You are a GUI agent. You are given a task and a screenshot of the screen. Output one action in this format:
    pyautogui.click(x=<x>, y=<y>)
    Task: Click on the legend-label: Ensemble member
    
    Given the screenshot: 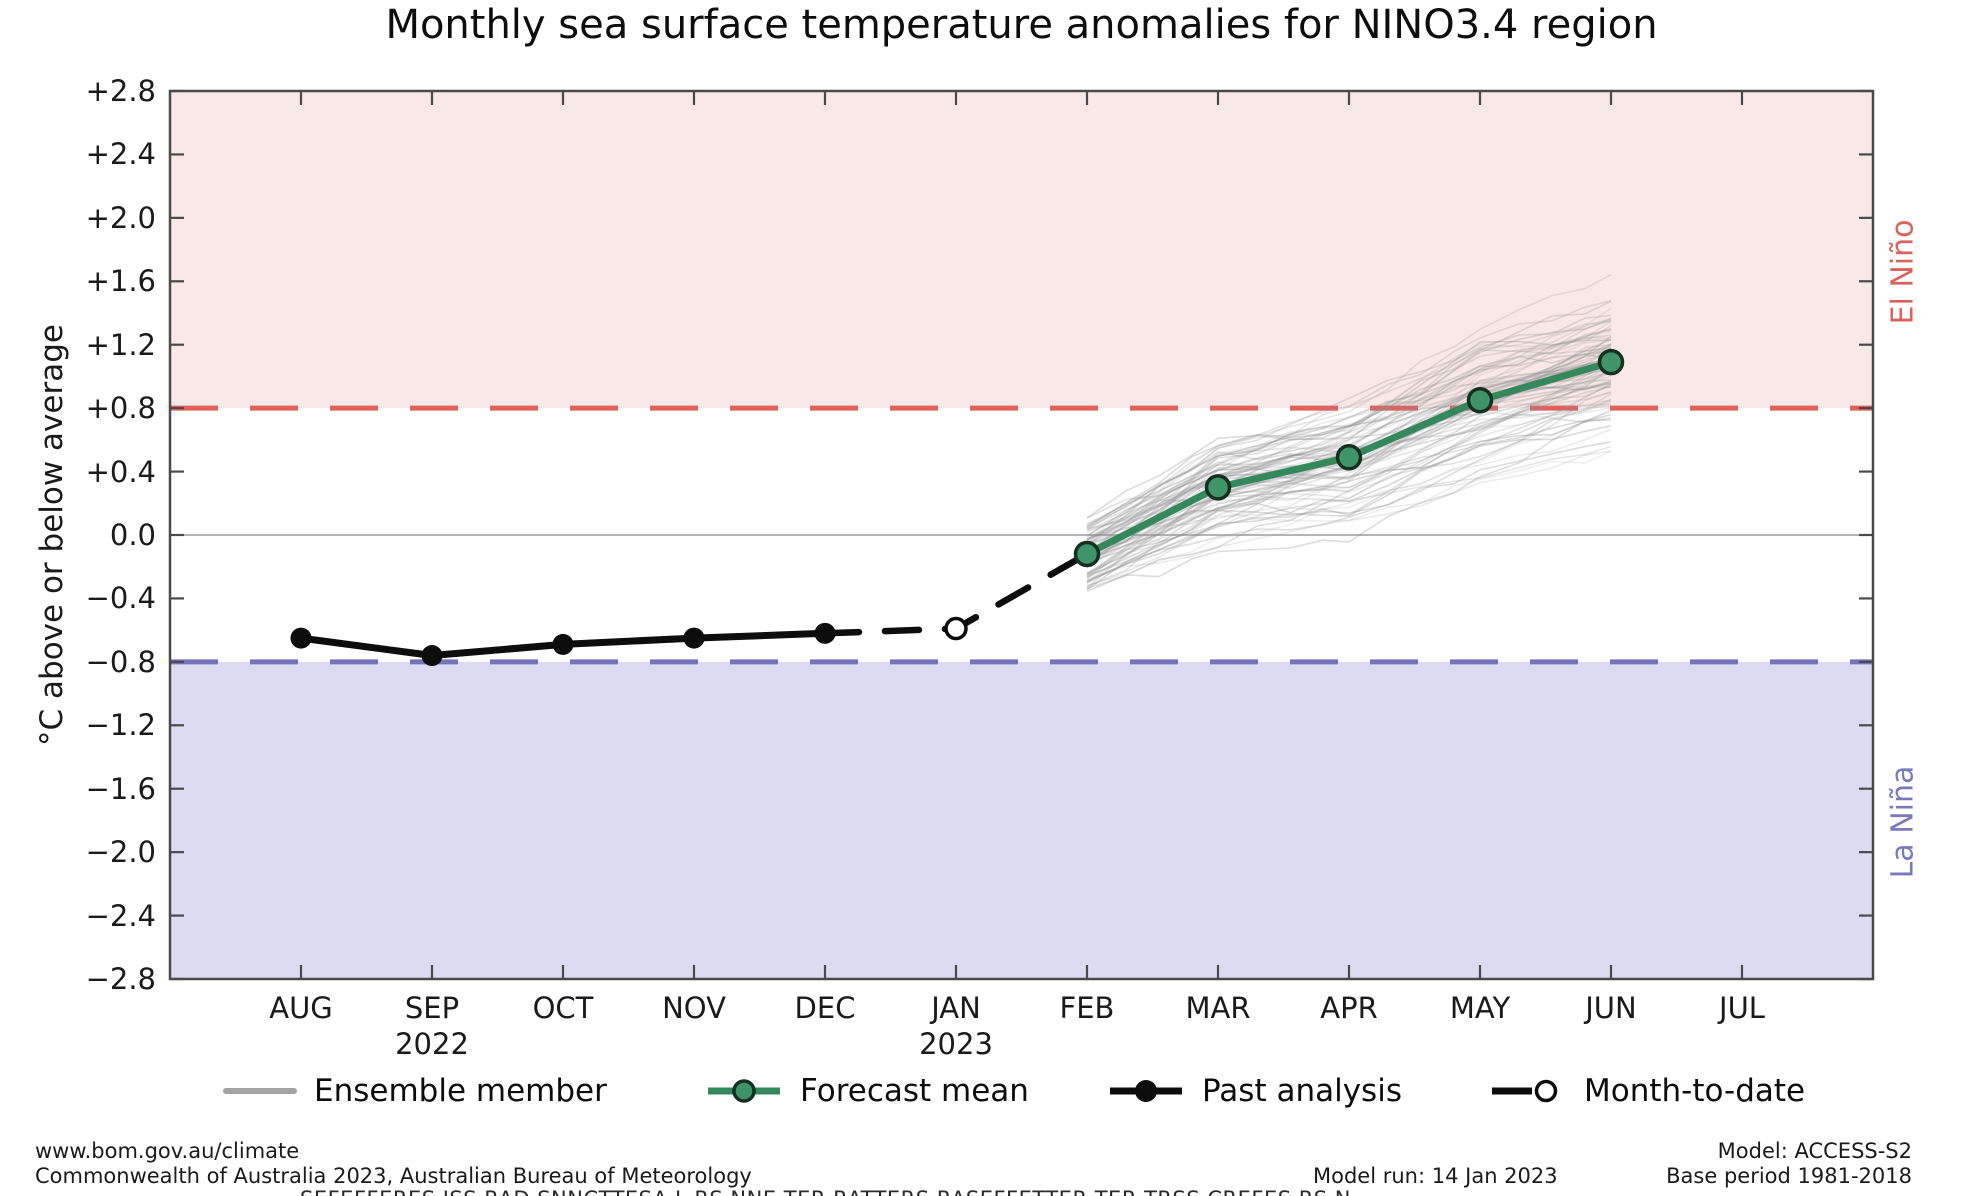 What is the action you would take?
    pyautogui.click(x=460, y=1091)
    